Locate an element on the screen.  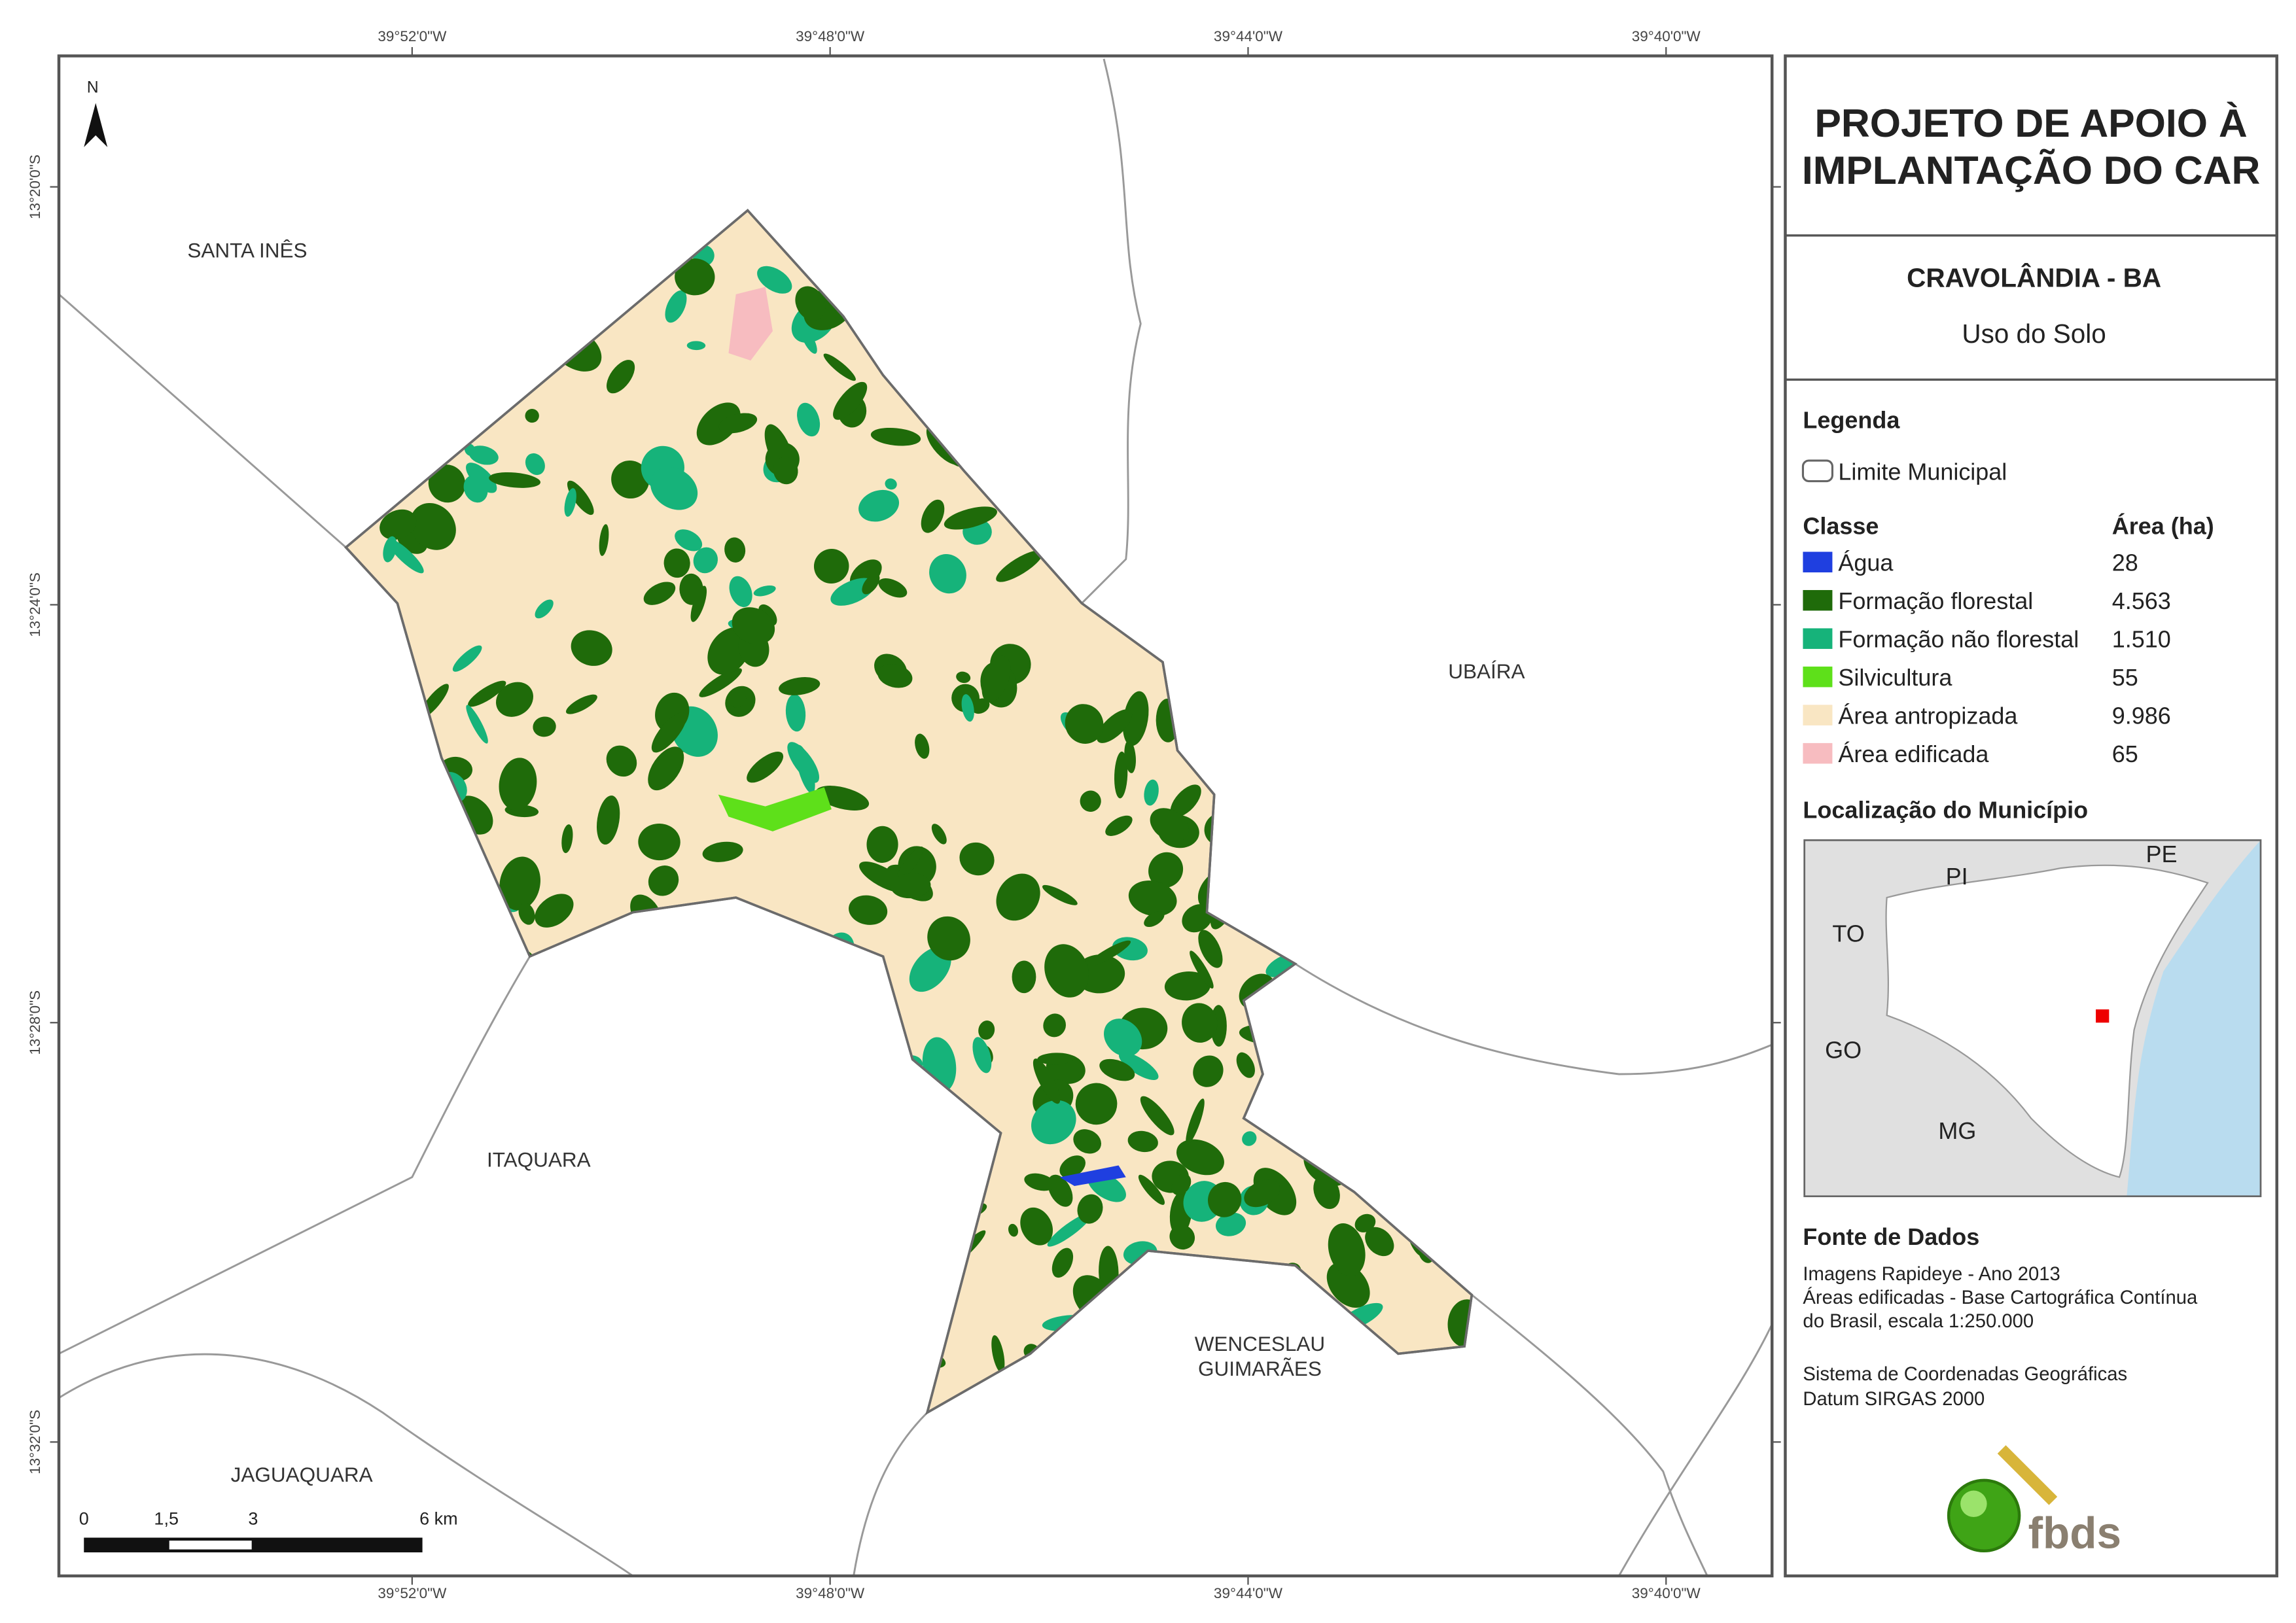
boundary-label: Limite Municipal is located at coordinates (1922, 472).